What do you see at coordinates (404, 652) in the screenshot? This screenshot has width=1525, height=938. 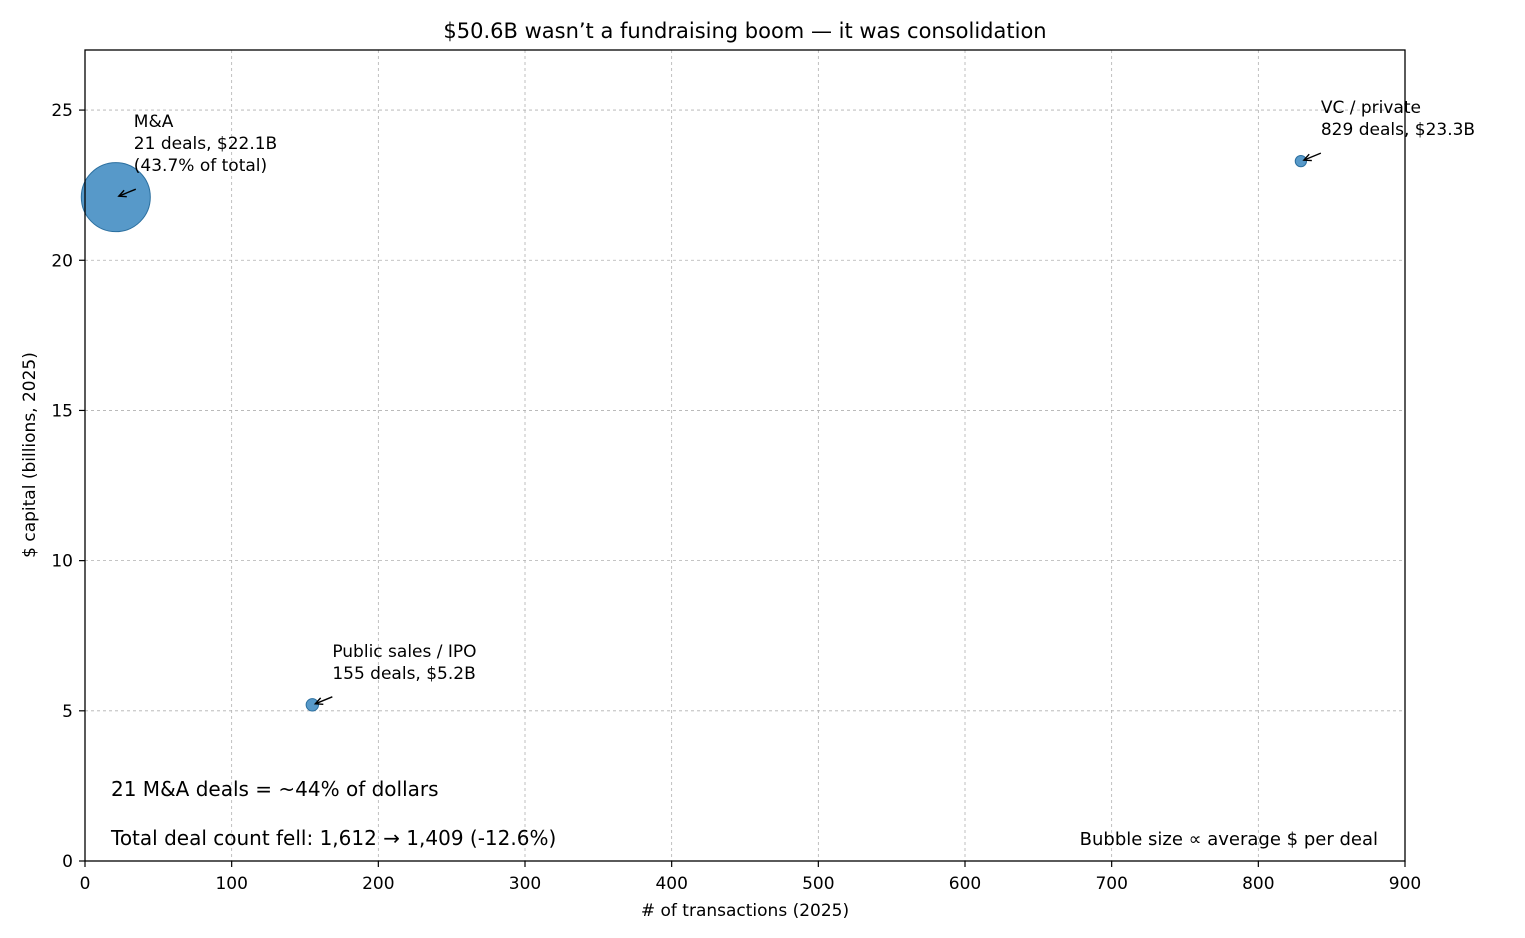 I see `bubble-annotation: Public sales / IPO` at bounding box center [404, 652].